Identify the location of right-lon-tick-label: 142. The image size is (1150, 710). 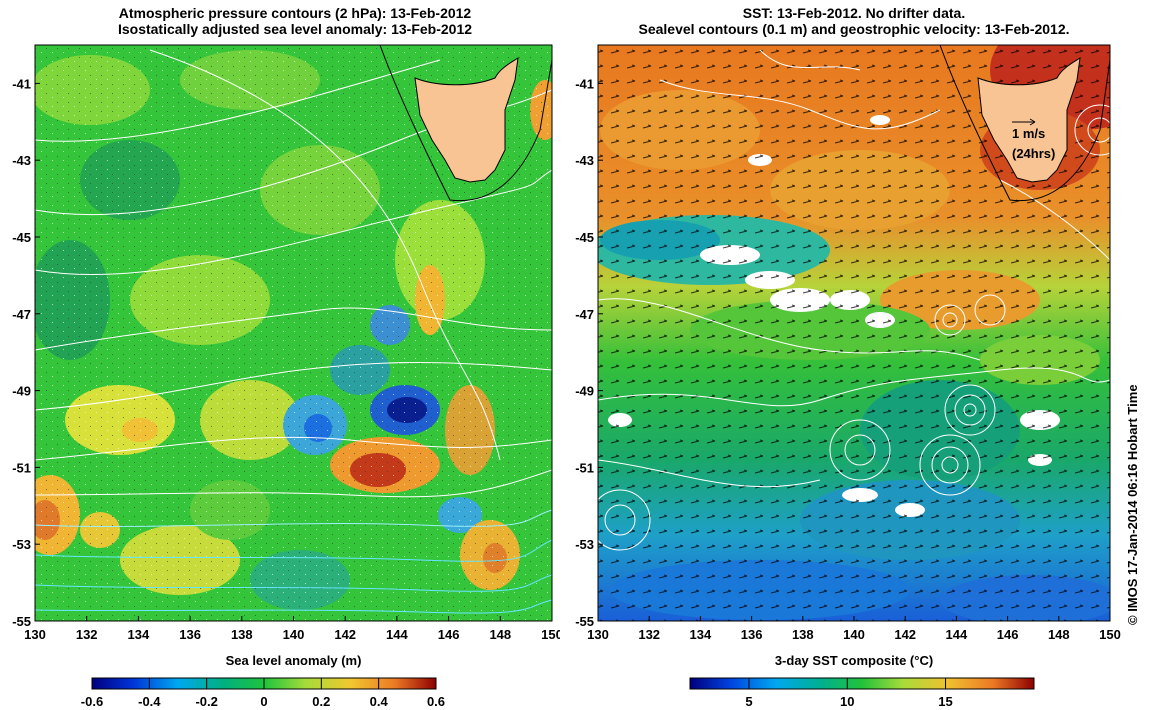
(905, 634).